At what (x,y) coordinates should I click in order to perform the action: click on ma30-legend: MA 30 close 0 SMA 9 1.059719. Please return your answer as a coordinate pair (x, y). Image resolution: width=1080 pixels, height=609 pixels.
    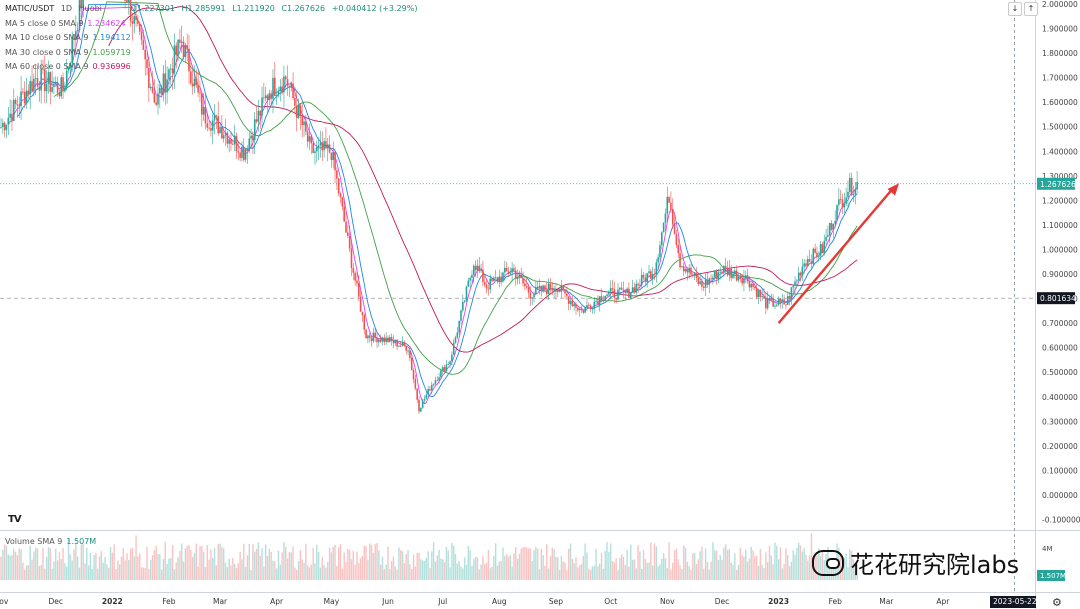
    Looking at the image, I should click on (211, 53).